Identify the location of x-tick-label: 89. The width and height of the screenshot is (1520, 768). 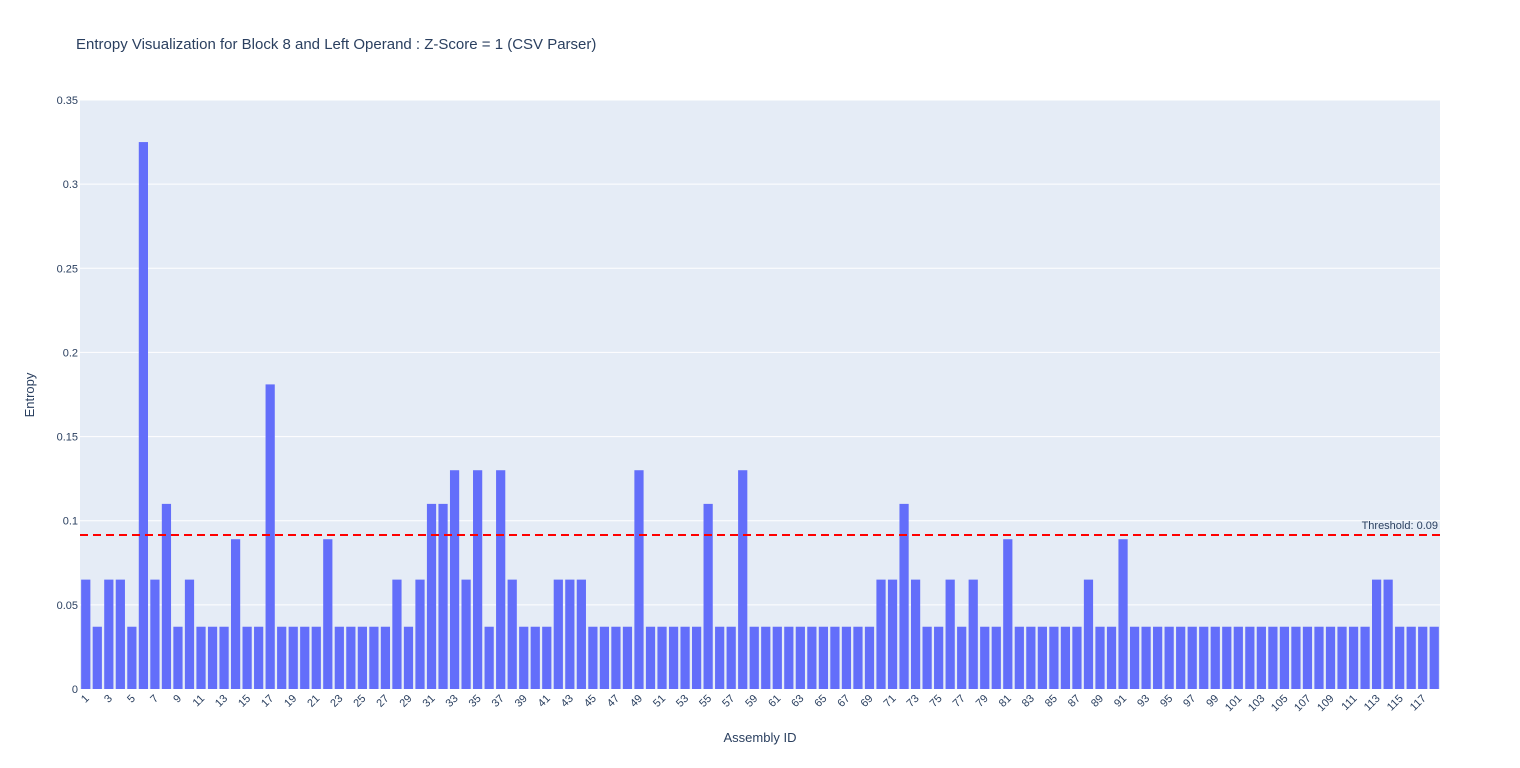
(1097, 701).